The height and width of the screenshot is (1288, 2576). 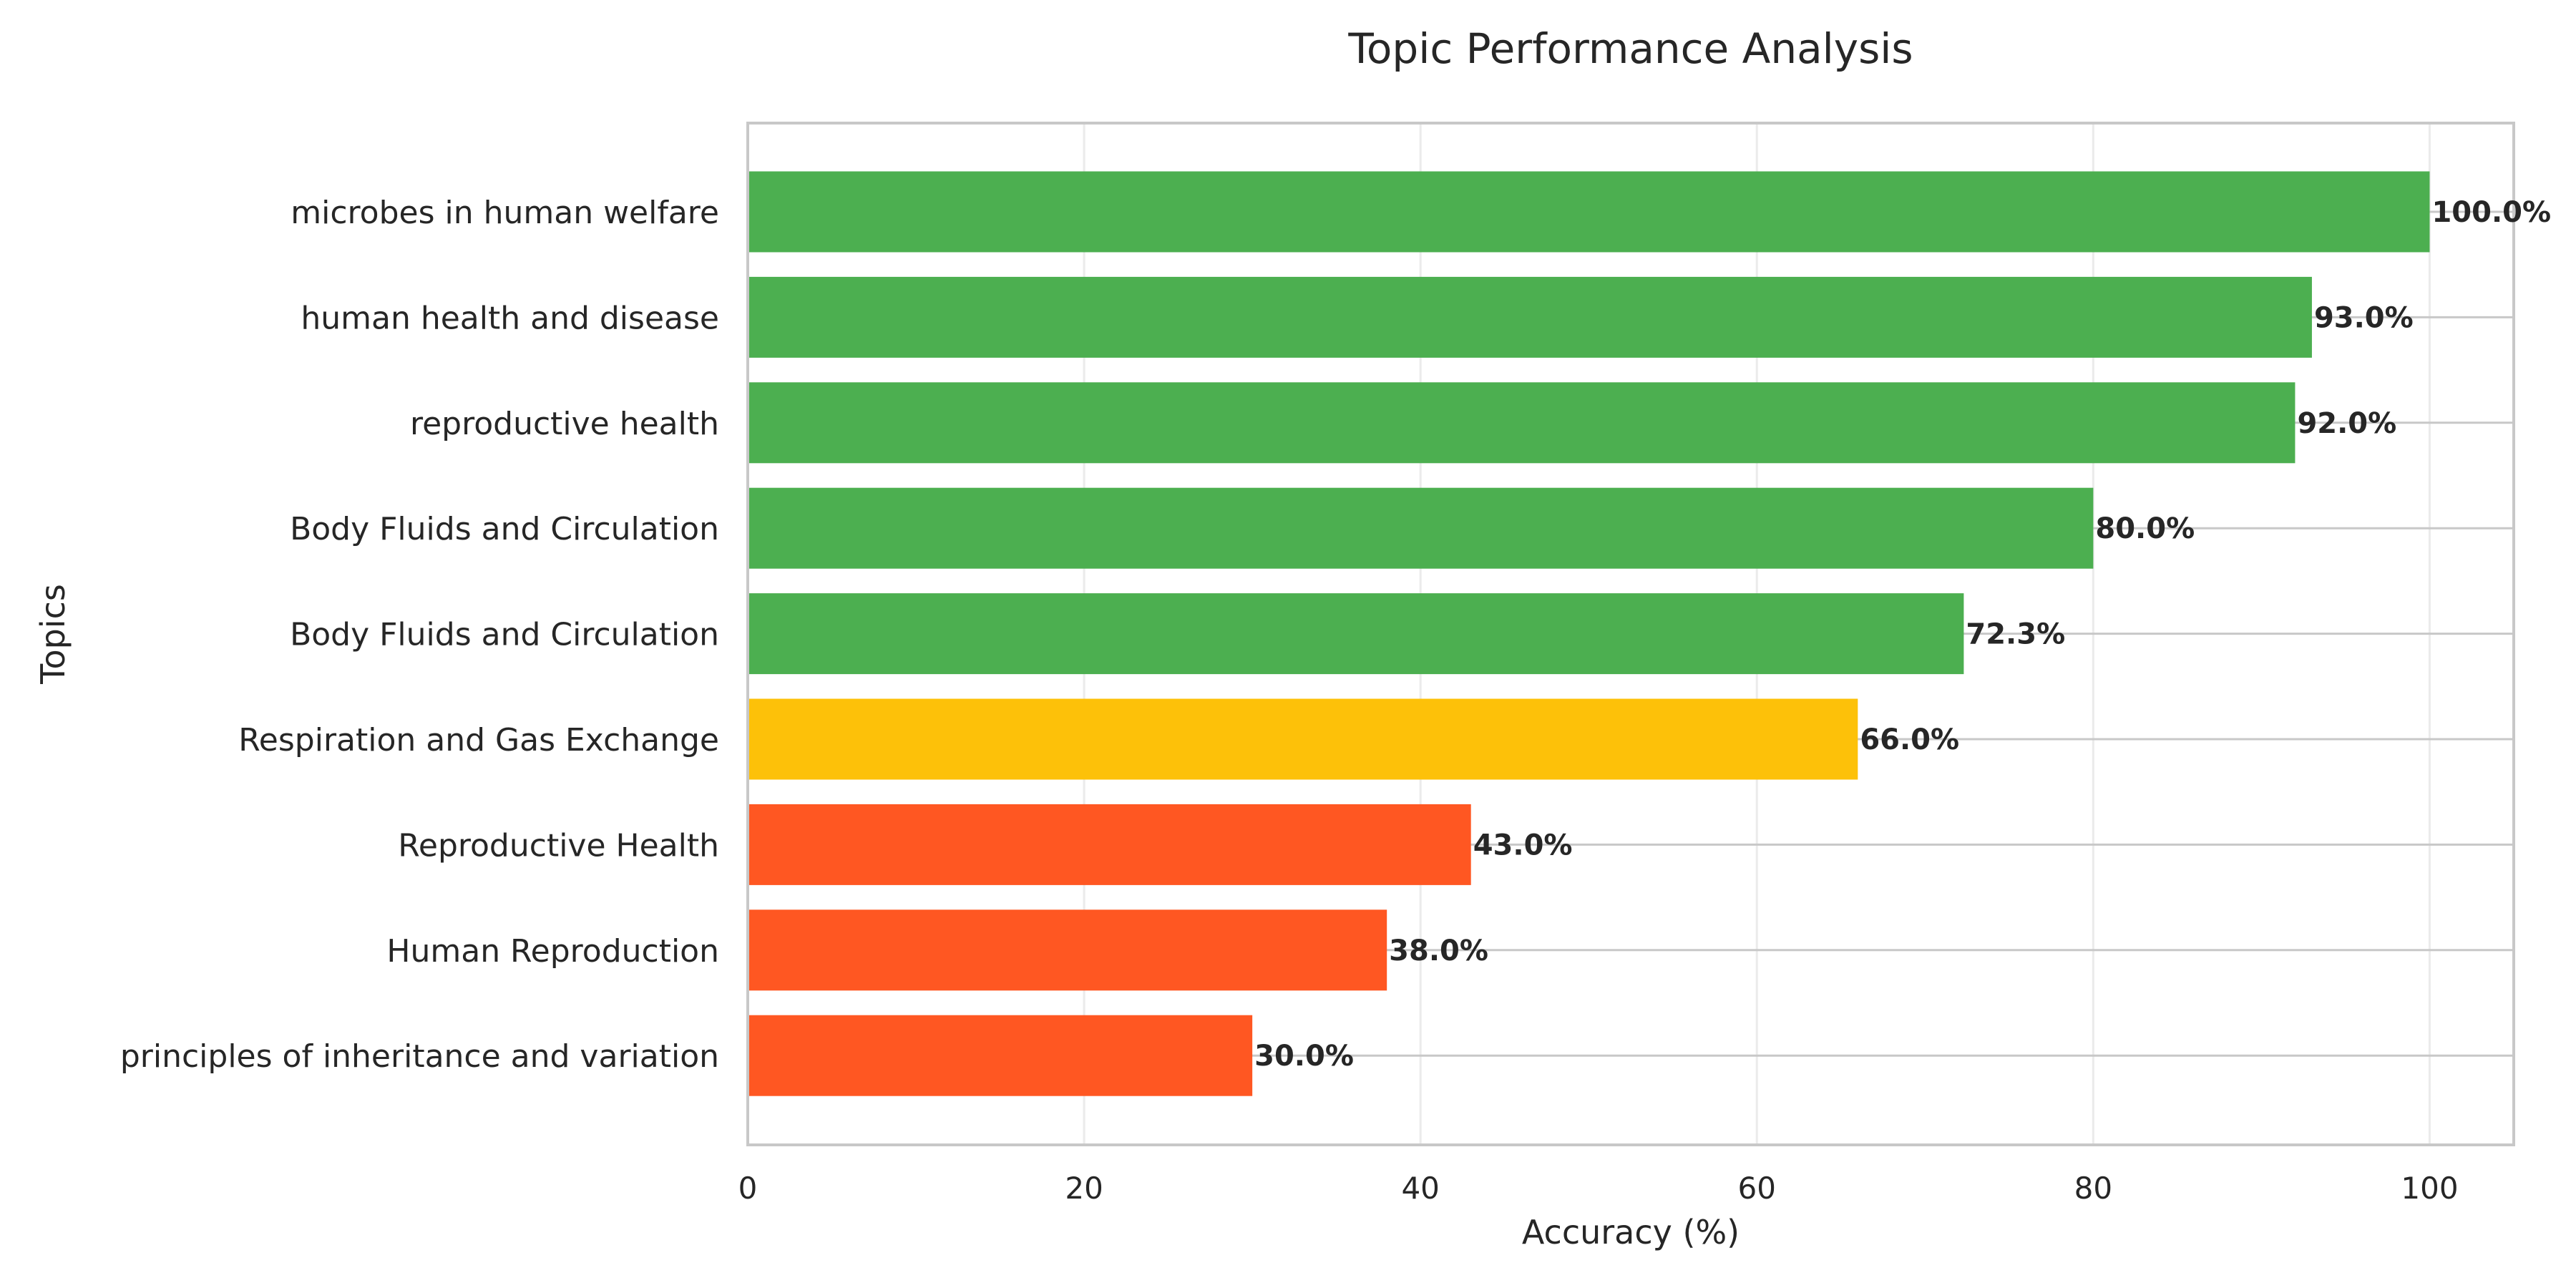 What do you see at coordinates (1523, 845) in the screenshot?
I see `bar-value-label: 43.0%` at bounding box center [1523, 845].